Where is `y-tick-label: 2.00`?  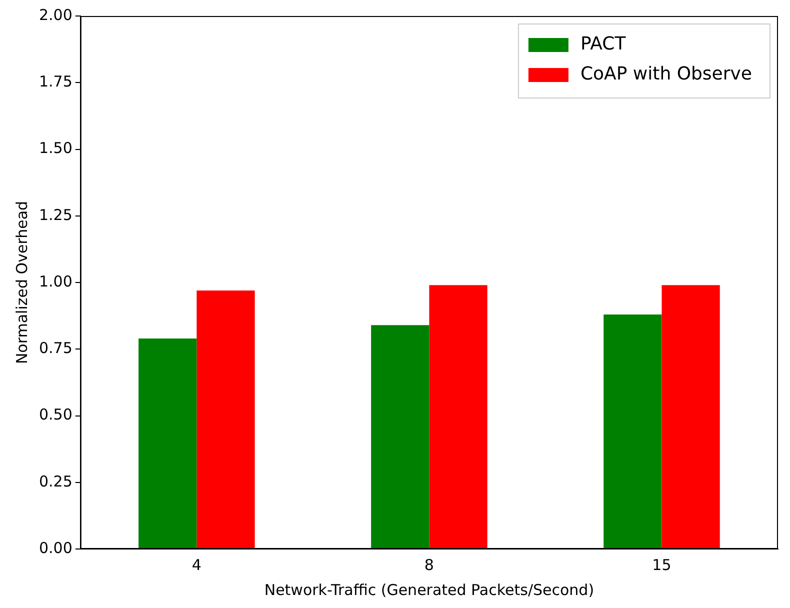
y-tick-label: 2.00 is located at coordinates (55, 15).